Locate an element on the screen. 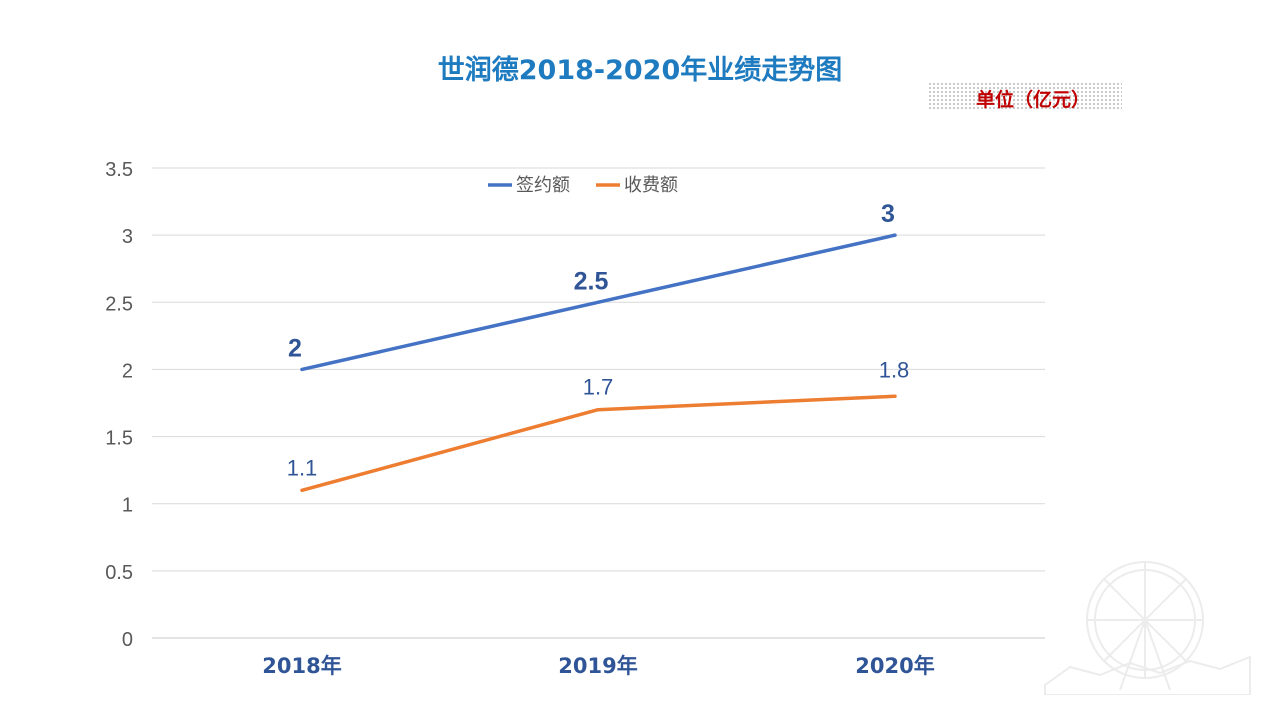  ferris-wheel-watermark is located at coordinates (1147, 628).